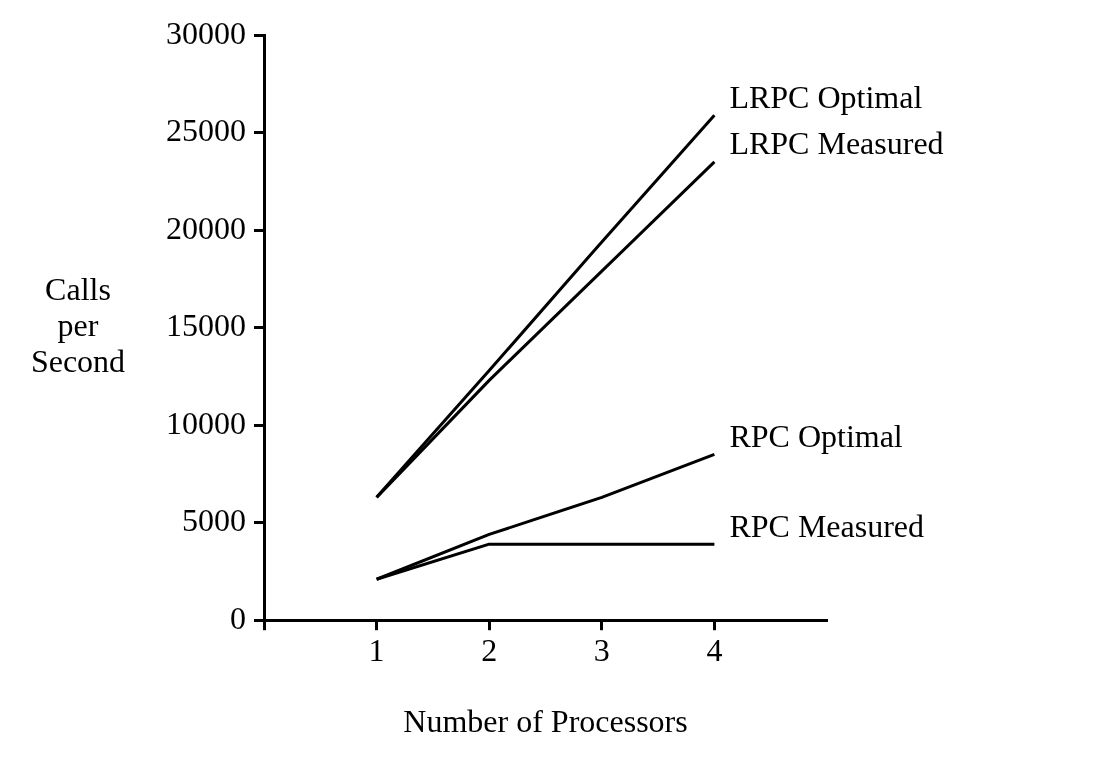 The width and height of the screenshot is (1097, 765). What do you see at coordinates (816, 435) in the screenshot?
I see `series-label: RPC Optimal` at bounding box center [816, 435].